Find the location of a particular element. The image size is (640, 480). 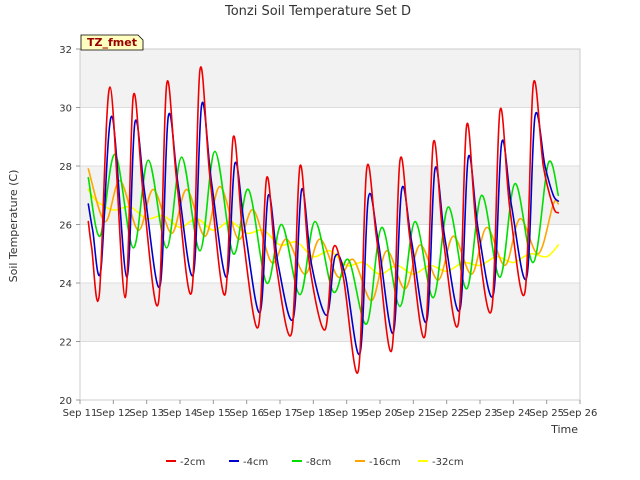

y-tick-label: 26 is located at coordinates (65, 226).